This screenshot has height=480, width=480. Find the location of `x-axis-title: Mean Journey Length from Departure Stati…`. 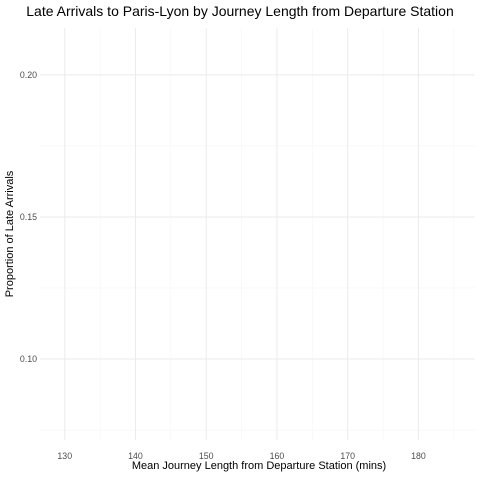

x-axis-title: Mean Journey Length from Departure Stati… is located at coordinates (259, 466).